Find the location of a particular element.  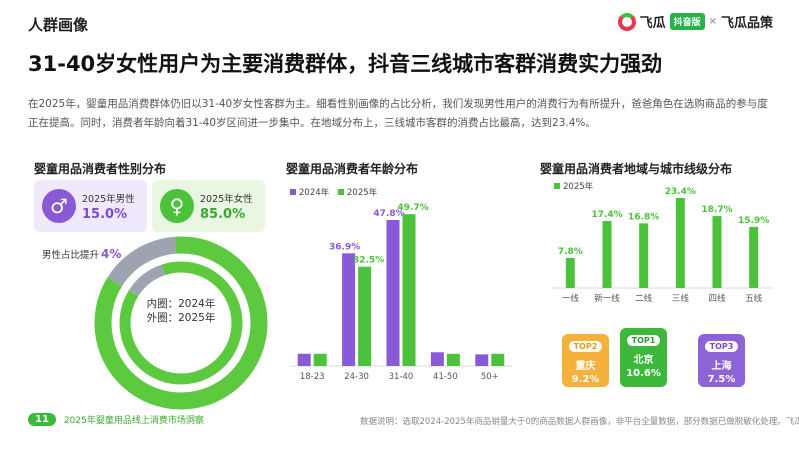

female-card: ♀ 2025年女性 85.0% is located at coordinates (208, 206).